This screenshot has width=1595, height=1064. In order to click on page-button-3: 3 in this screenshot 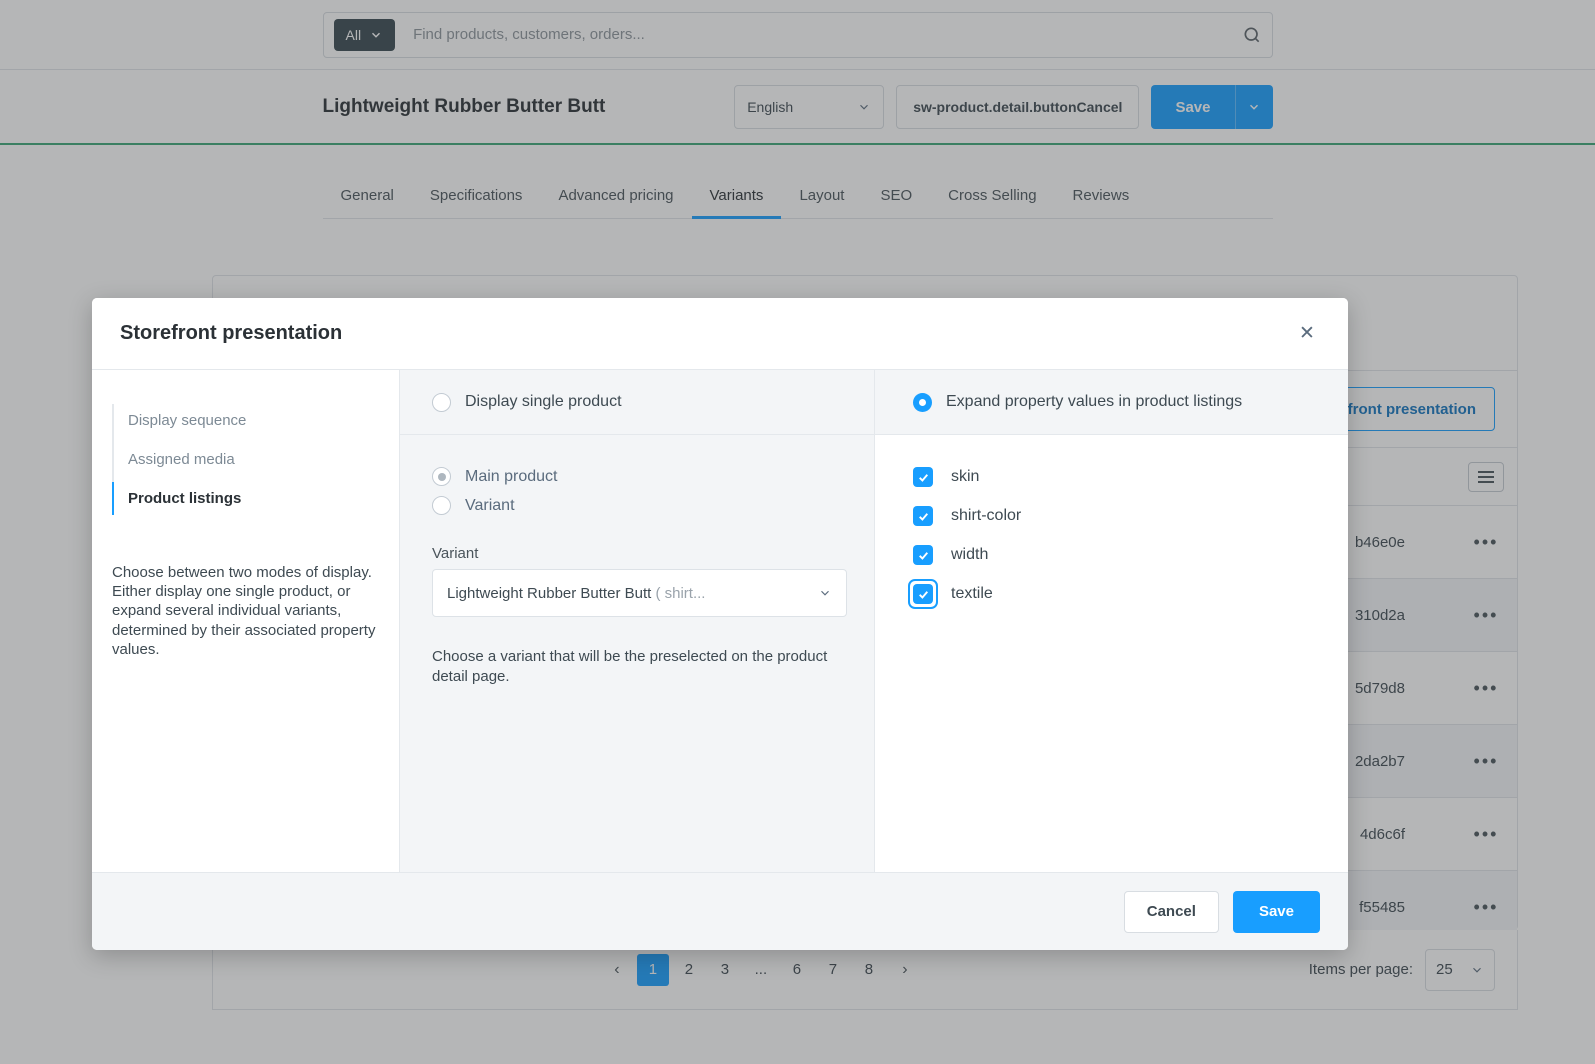, I will do `click(725, 969)`.